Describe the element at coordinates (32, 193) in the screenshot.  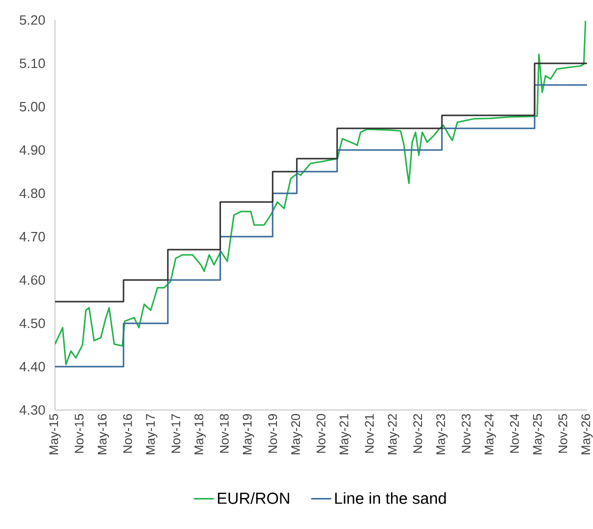
I see `y-tick-label: 4.80` at that location.